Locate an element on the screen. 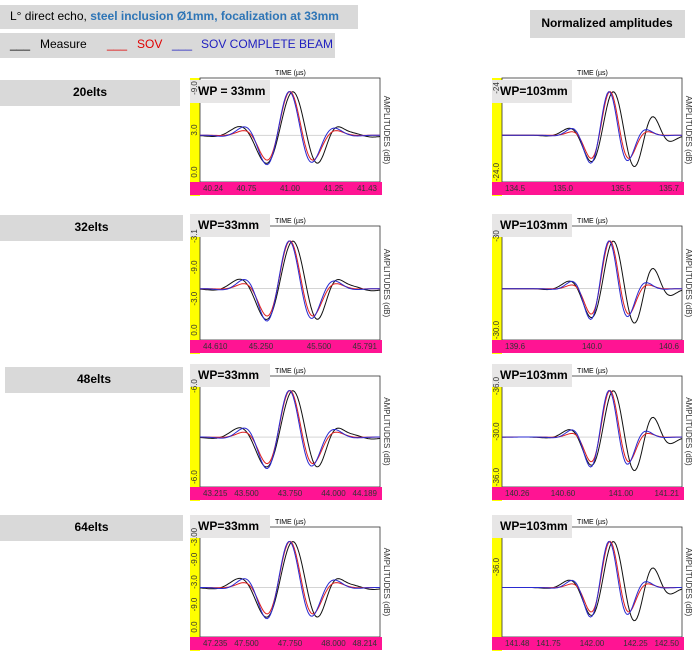  row-label: 20elts is located at coordinates (90, 92).